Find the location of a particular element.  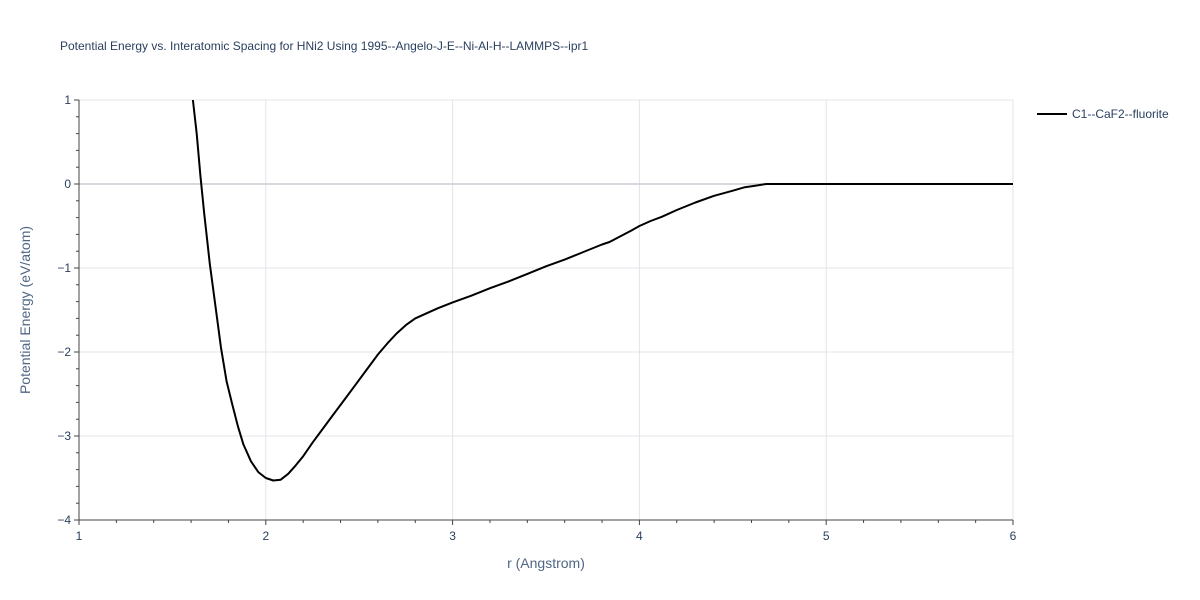

legend: C1--CaF2--fluorite is located at coordinates (1103, 114).